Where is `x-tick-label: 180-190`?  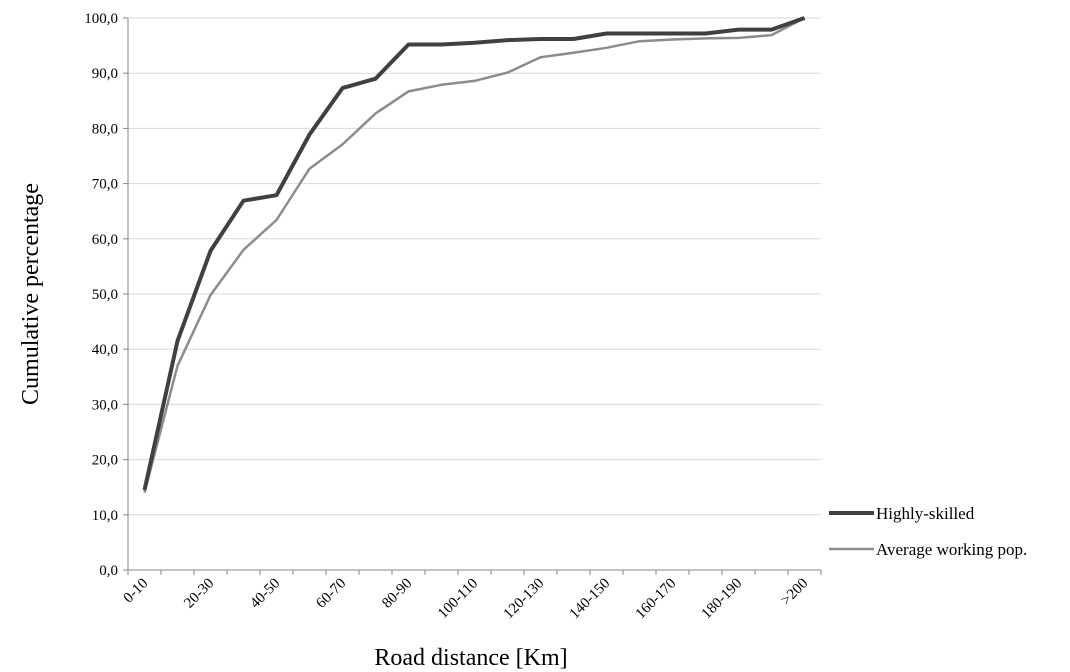
x-tick-label: 180-190 is located at coordinates (722, 599).